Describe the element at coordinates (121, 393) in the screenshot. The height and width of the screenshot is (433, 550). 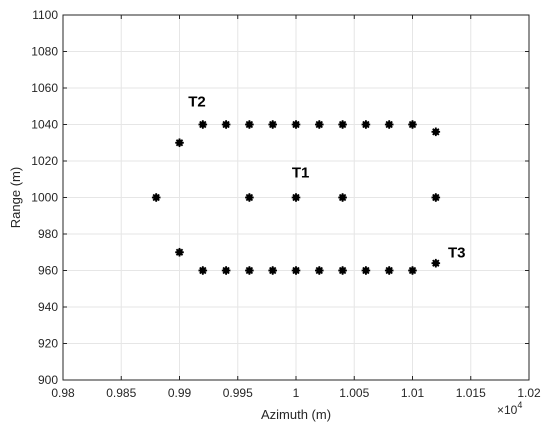
I see `x-tick-label: 0.985` at that location.